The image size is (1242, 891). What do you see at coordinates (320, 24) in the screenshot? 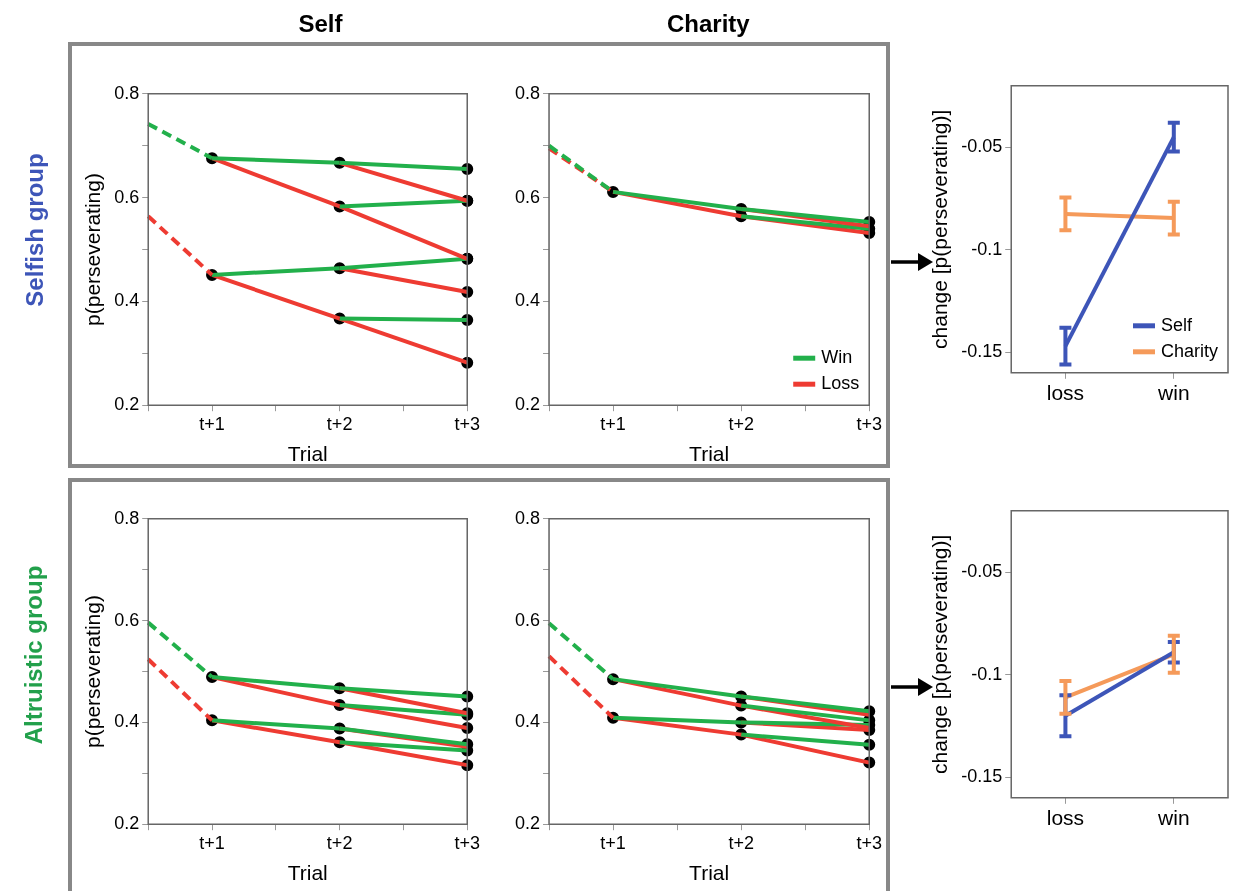
I see `chart-title: Self` at bounding box center [320, 24].